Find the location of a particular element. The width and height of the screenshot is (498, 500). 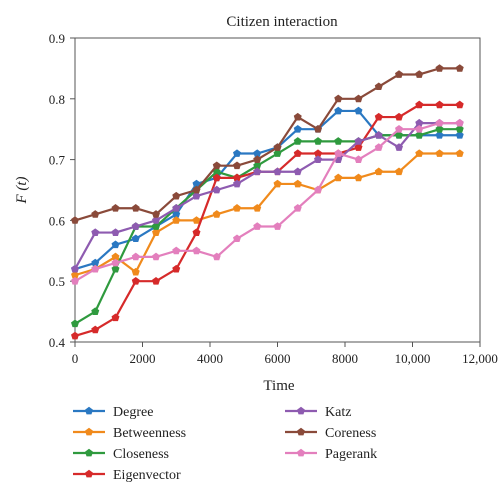

legend-item-coreness: Coreness is located at coordinates (330, 433).